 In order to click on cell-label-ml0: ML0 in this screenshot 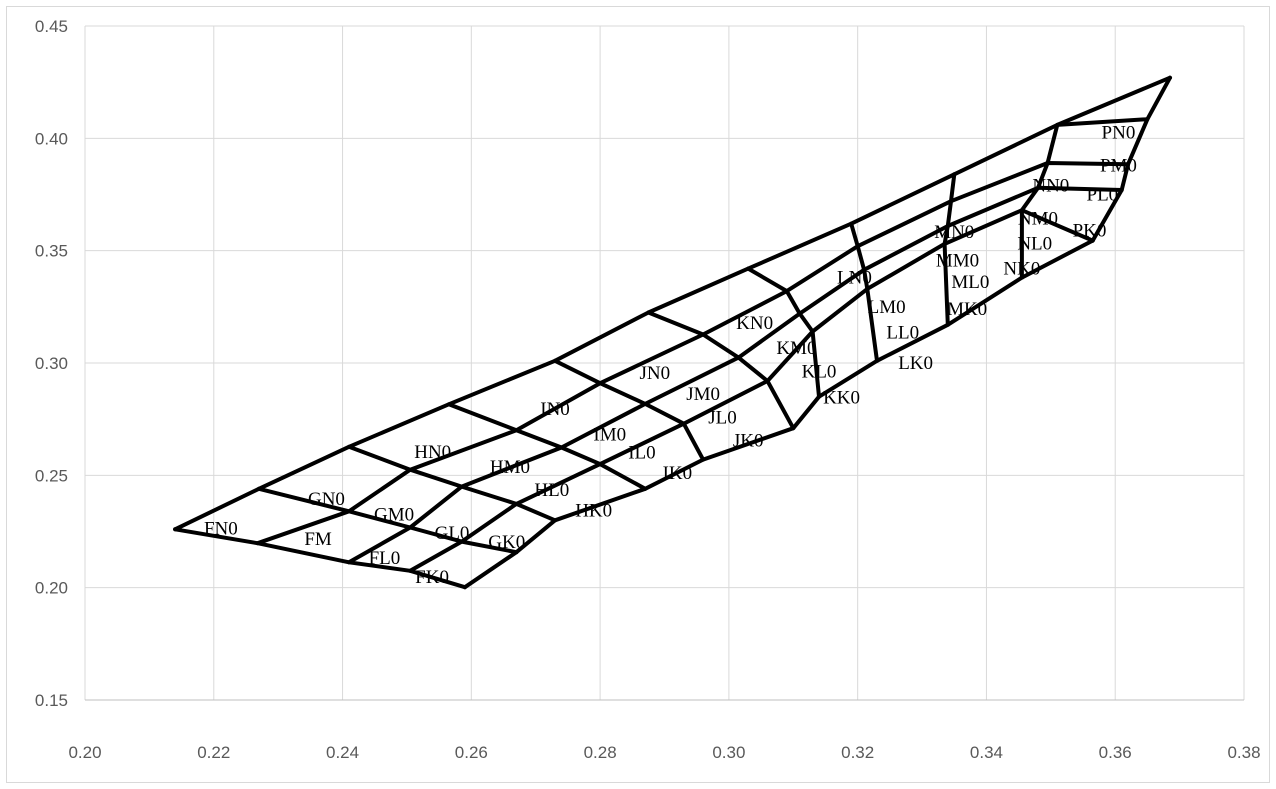, I will do `click(970, 282)`.